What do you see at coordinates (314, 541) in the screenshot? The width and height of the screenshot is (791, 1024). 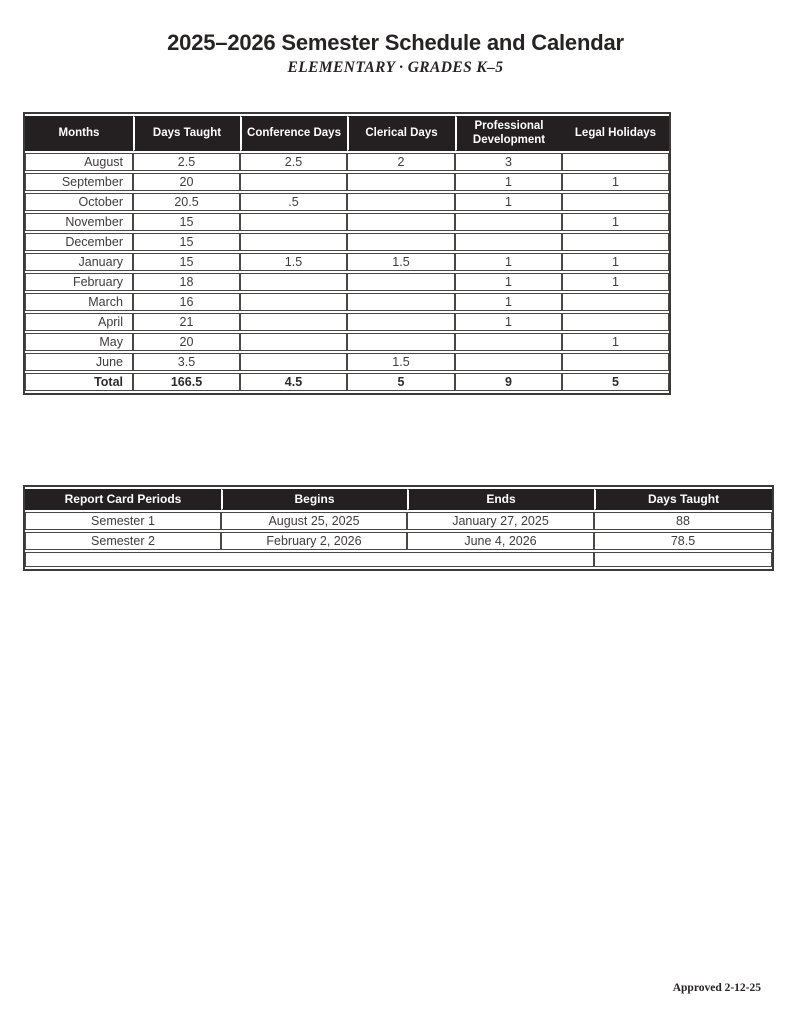 I see `begins-cell: February 2, 2026` at bounding box center [314, 541].